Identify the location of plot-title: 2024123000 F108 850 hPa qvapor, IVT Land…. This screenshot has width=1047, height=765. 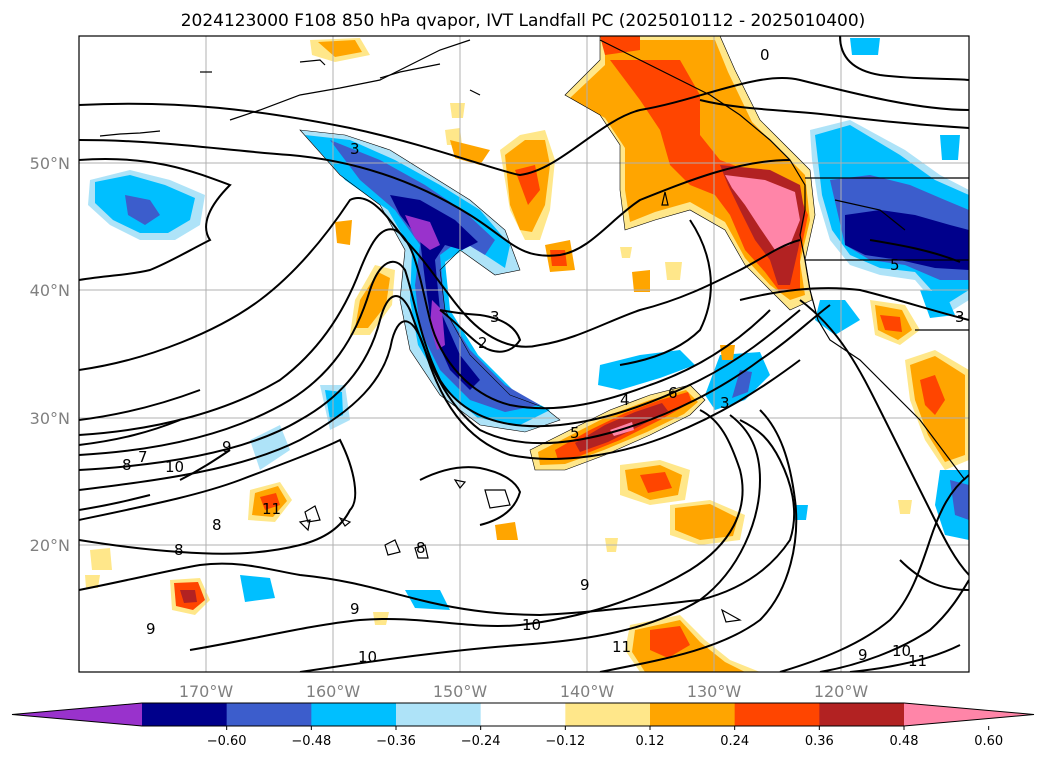
(523, 21).